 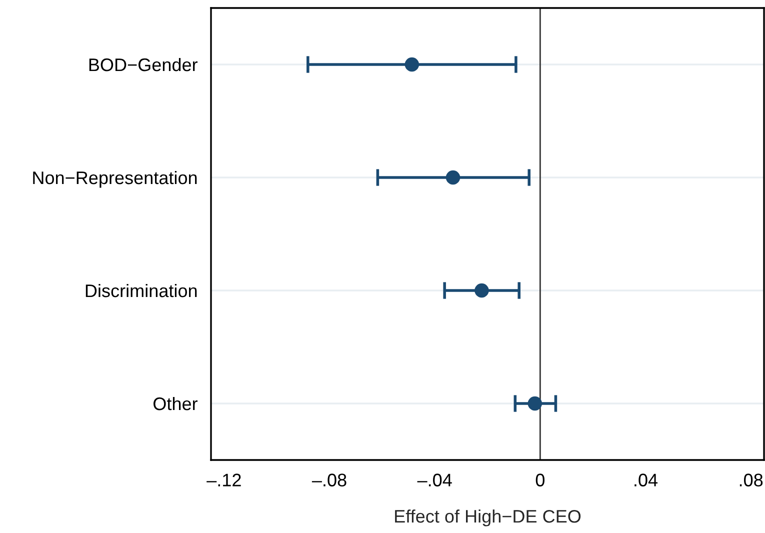 What do you see at coordinates (141, 291) in the screenshot?
I see `y-tick-label: Discrimination` at bounding box center [141, 291].